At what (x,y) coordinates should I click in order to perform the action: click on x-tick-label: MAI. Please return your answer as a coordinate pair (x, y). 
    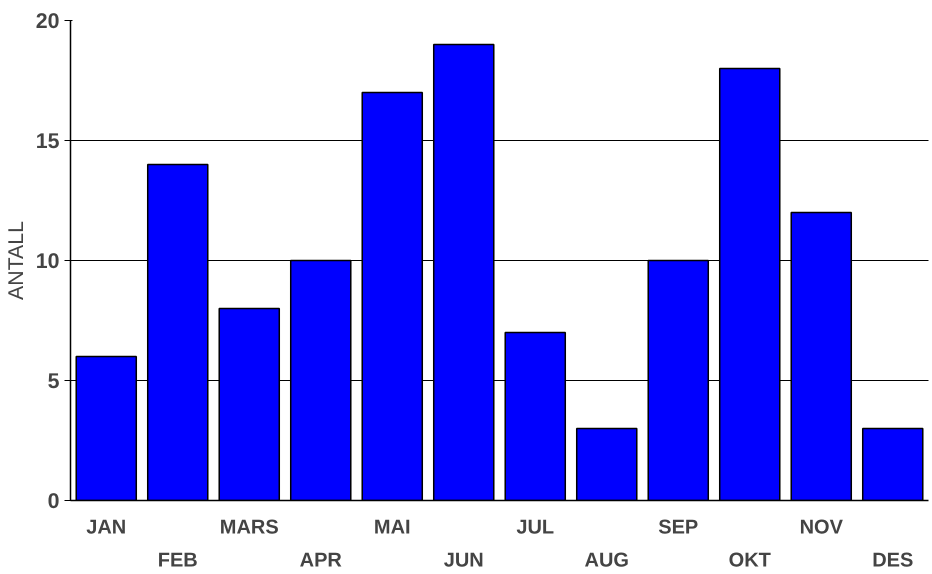
    Looking at the image, I should click on (392, 527).